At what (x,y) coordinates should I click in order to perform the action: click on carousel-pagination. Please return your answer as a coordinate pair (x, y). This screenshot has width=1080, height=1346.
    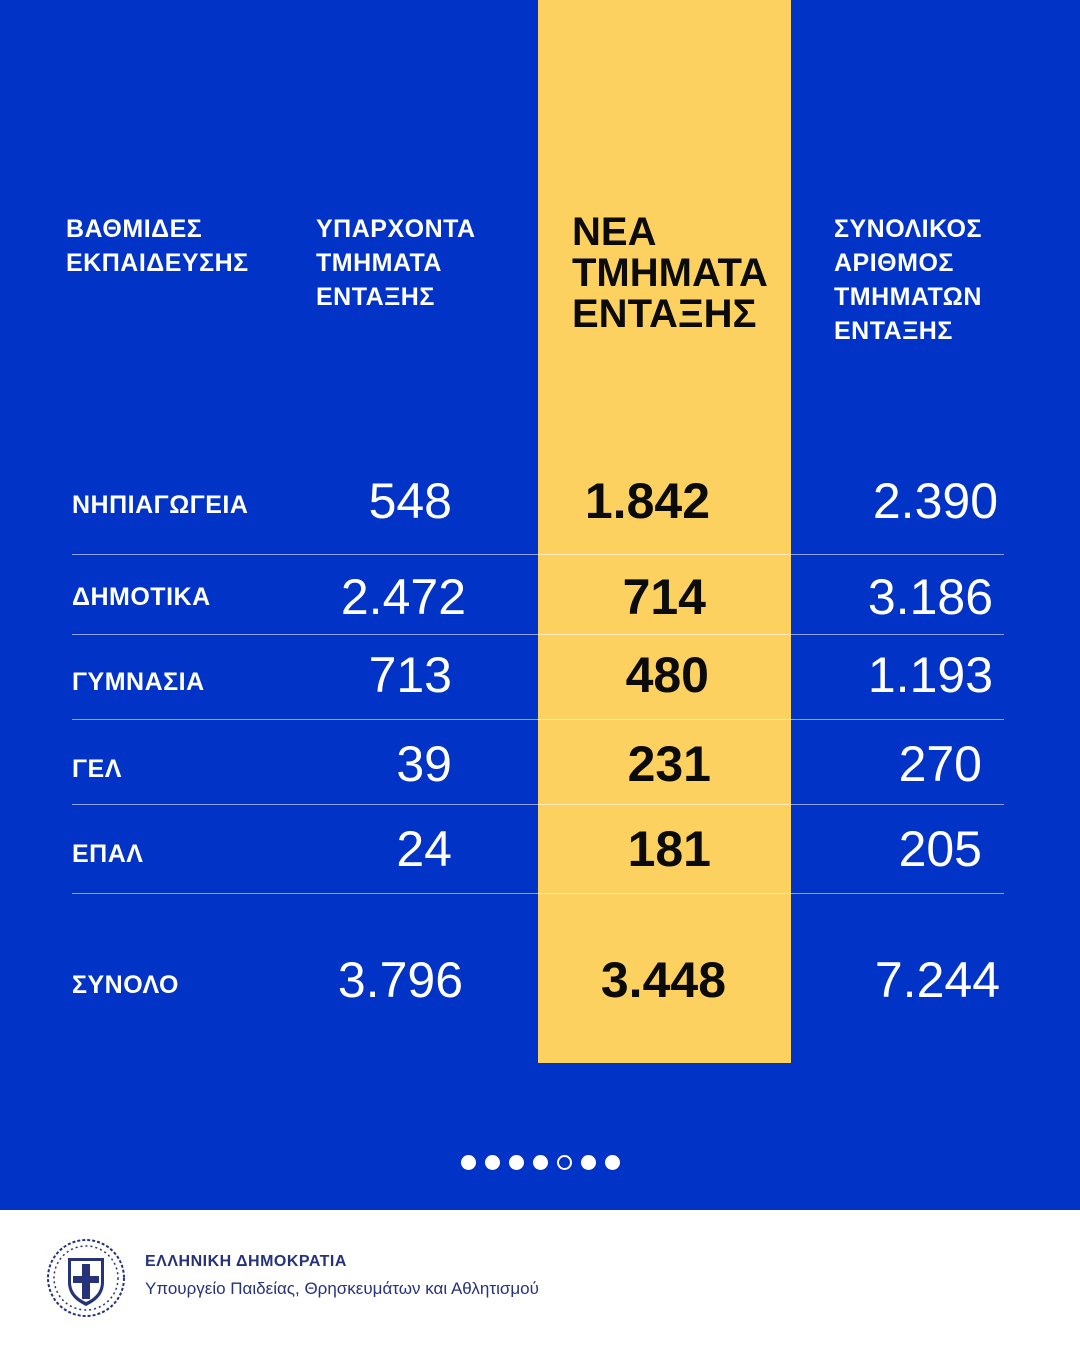
    Looking at the image, I should click on (540, 1162).